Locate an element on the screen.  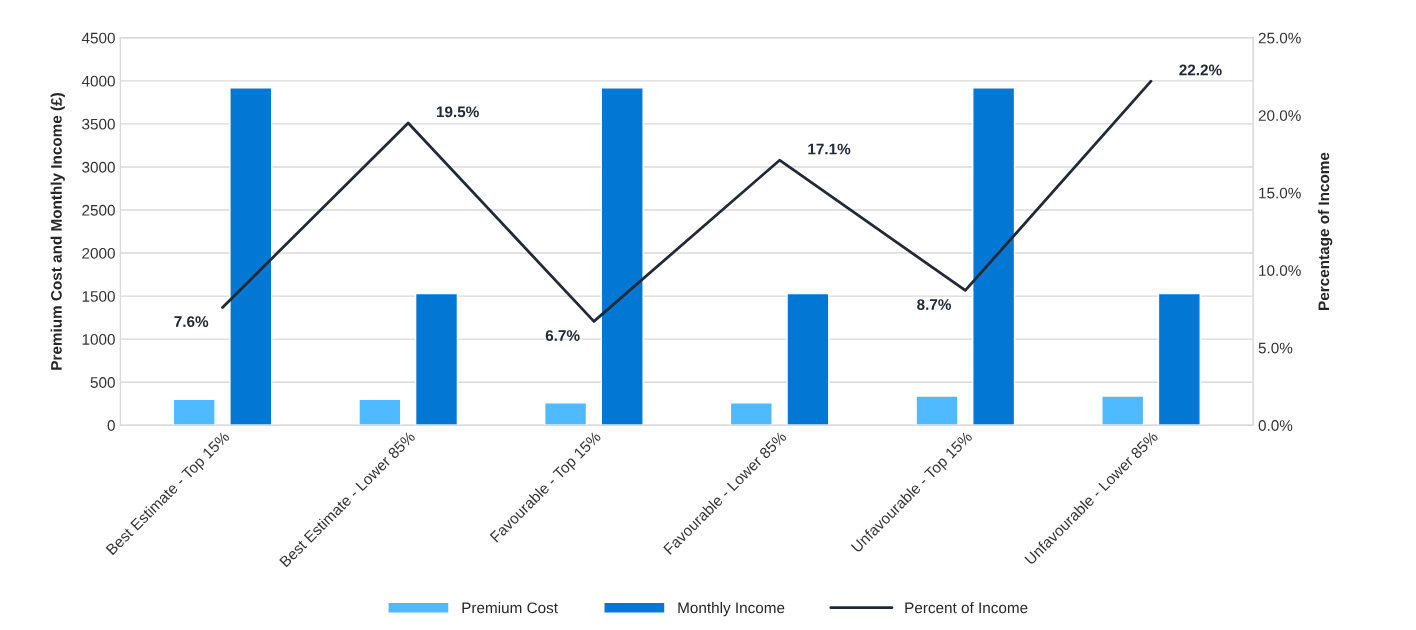
data-label: 22.2% is located at coordinates (1200, 70).